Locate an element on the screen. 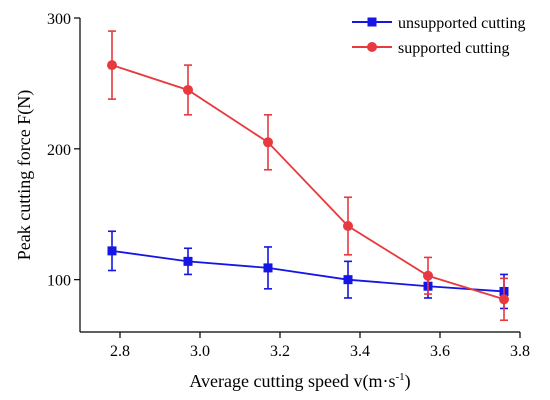  x-tick-label: 2.8 is located at coordinates (120, 351).